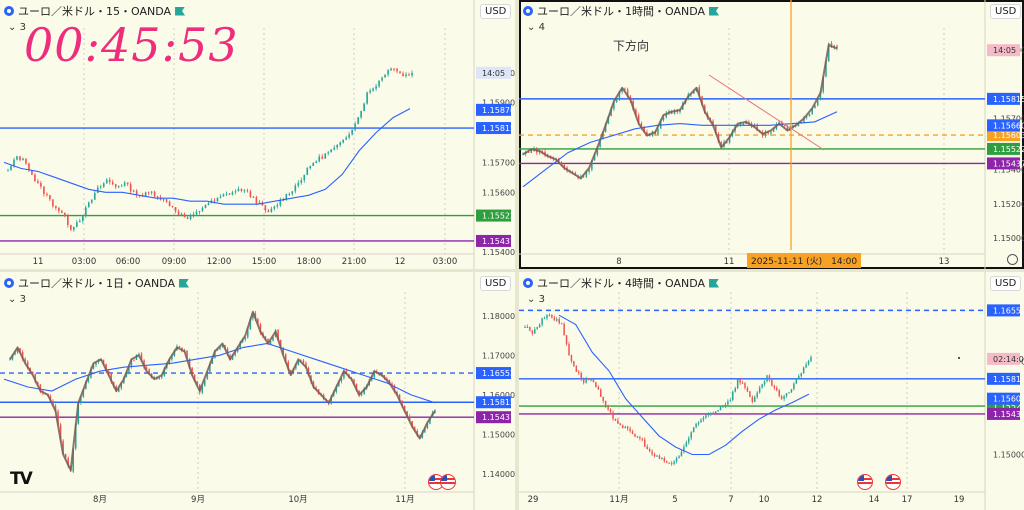  I want to click on x-tick-label: 18:00, so click(309, 262).